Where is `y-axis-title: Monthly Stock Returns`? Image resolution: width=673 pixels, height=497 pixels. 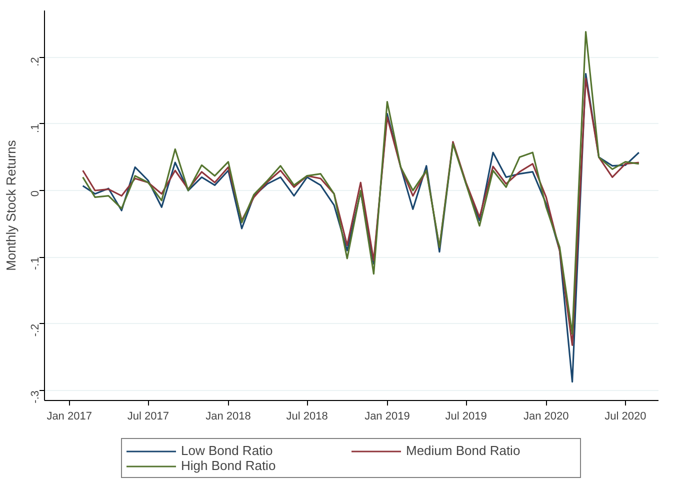 y-axis-title: Monthly Stock Returns is located at coordinates (11, 205).